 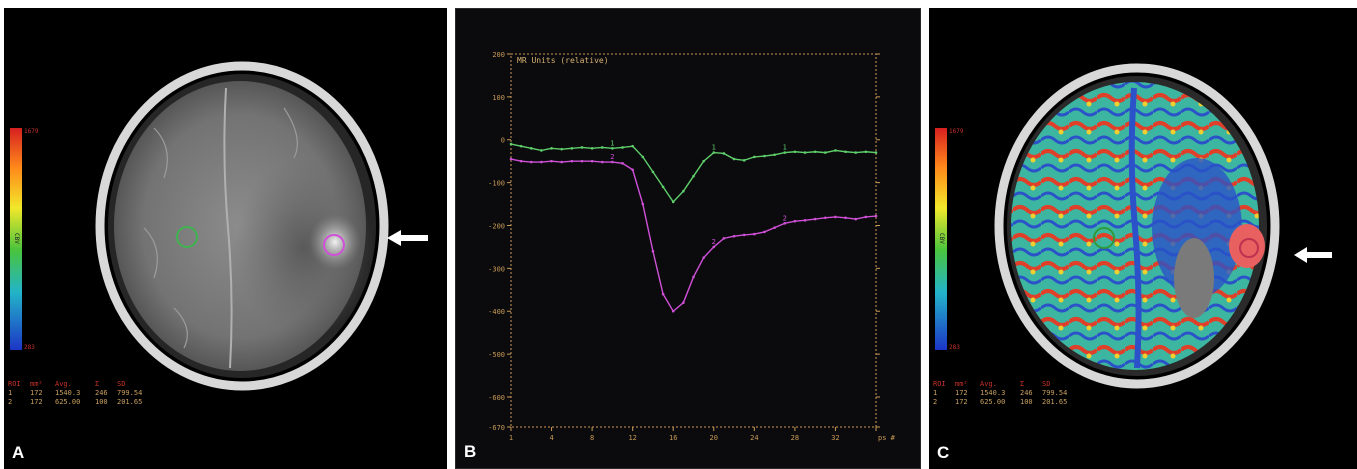 I want to click on colorbar-min: 283, so click(x=29, y=347).